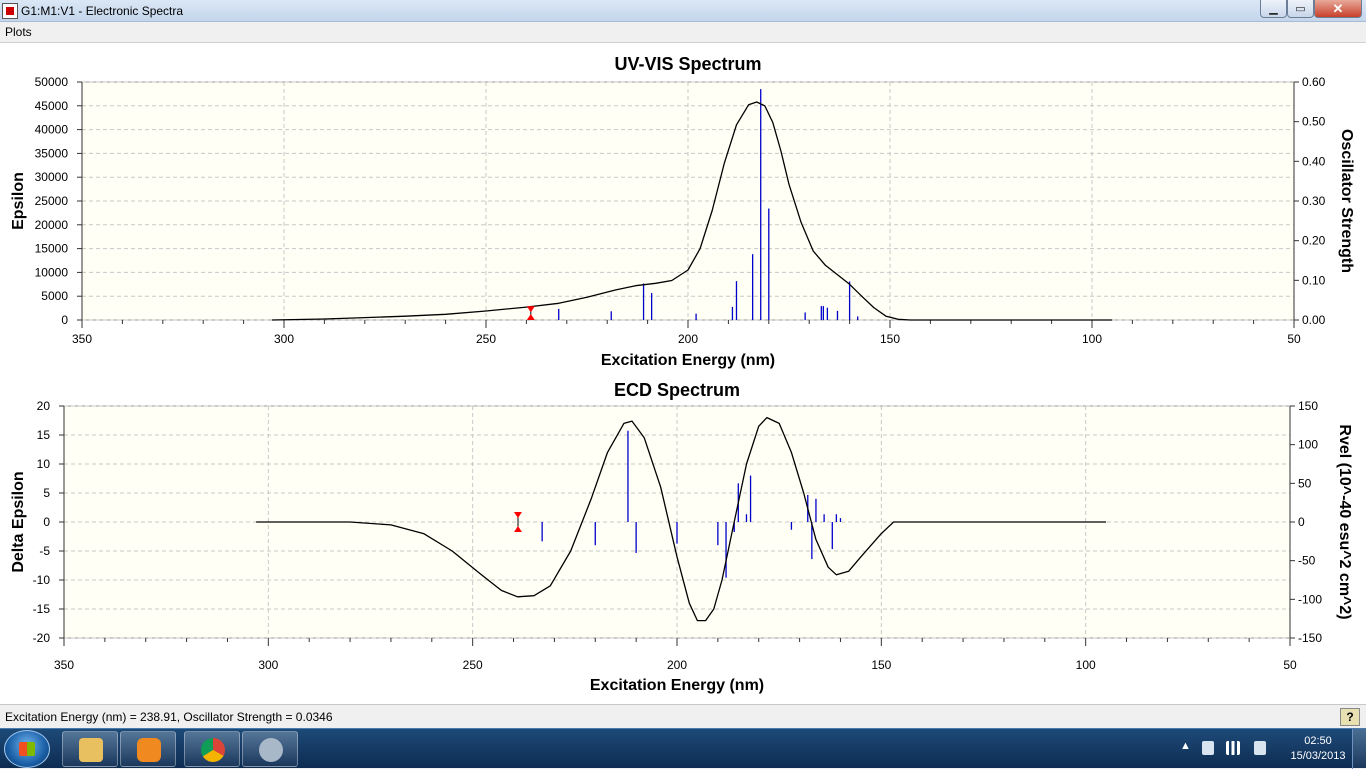 The width and height of the screenshot is (1366, 769). What do you see at coordinates (1233, 748) in the screenshot?
I see `network-icon` at bounding box center [1233, 748].